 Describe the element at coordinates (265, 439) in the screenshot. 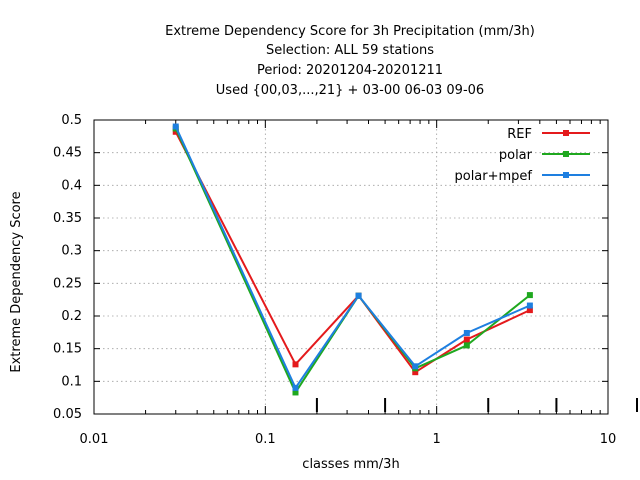

I see `x-tick-label: 0.1` at that location.